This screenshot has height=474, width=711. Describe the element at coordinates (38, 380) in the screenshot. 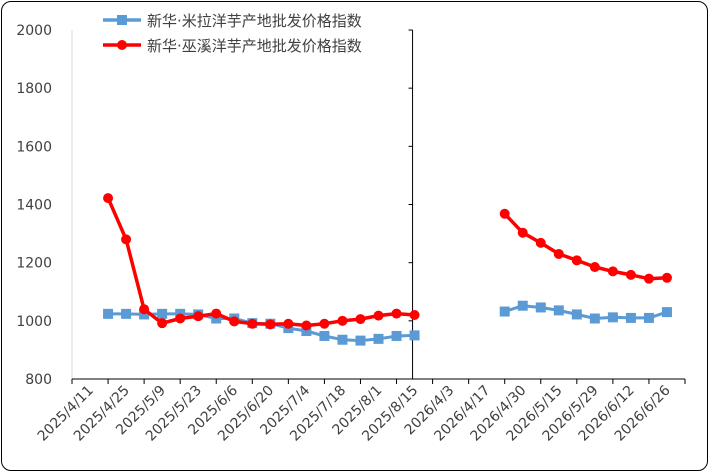

I see `y-tick-label: 800` at that location.